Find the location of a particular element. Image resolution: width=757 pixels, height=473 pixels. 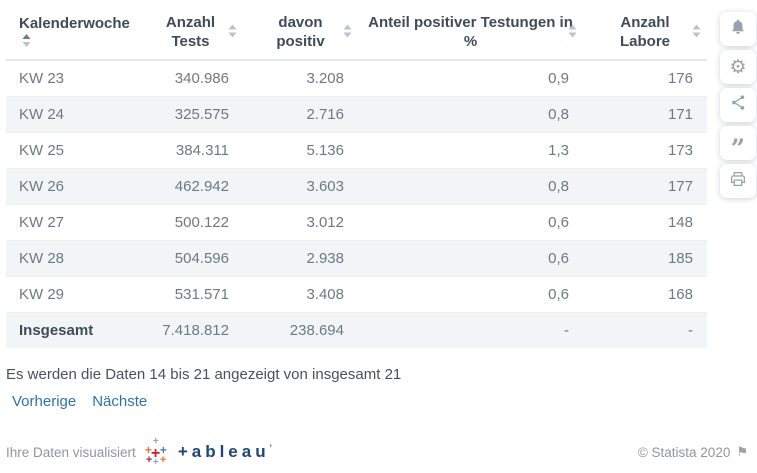

gear-icon: ⚙ is located at coordinates (738, 67).